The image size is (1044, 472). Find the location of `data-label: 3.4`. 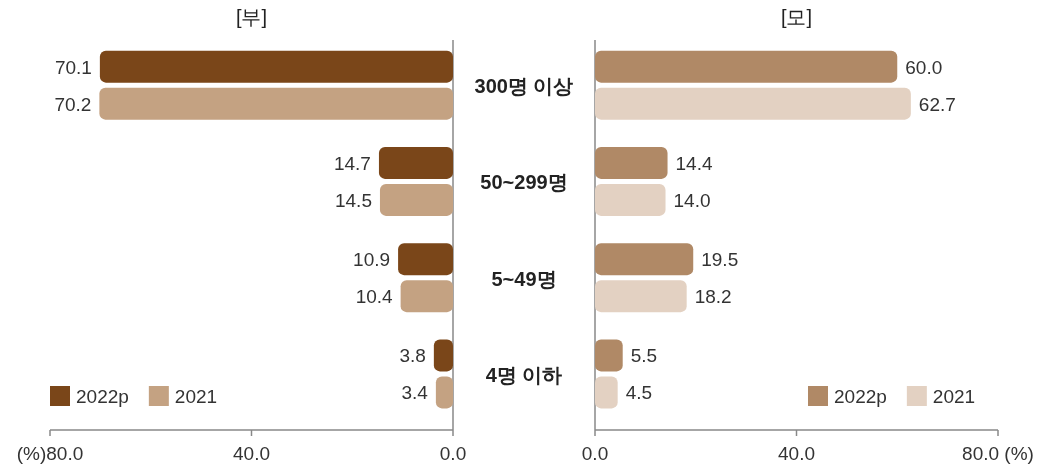

data-label: 3.4 is located at coordinates (415, 393).